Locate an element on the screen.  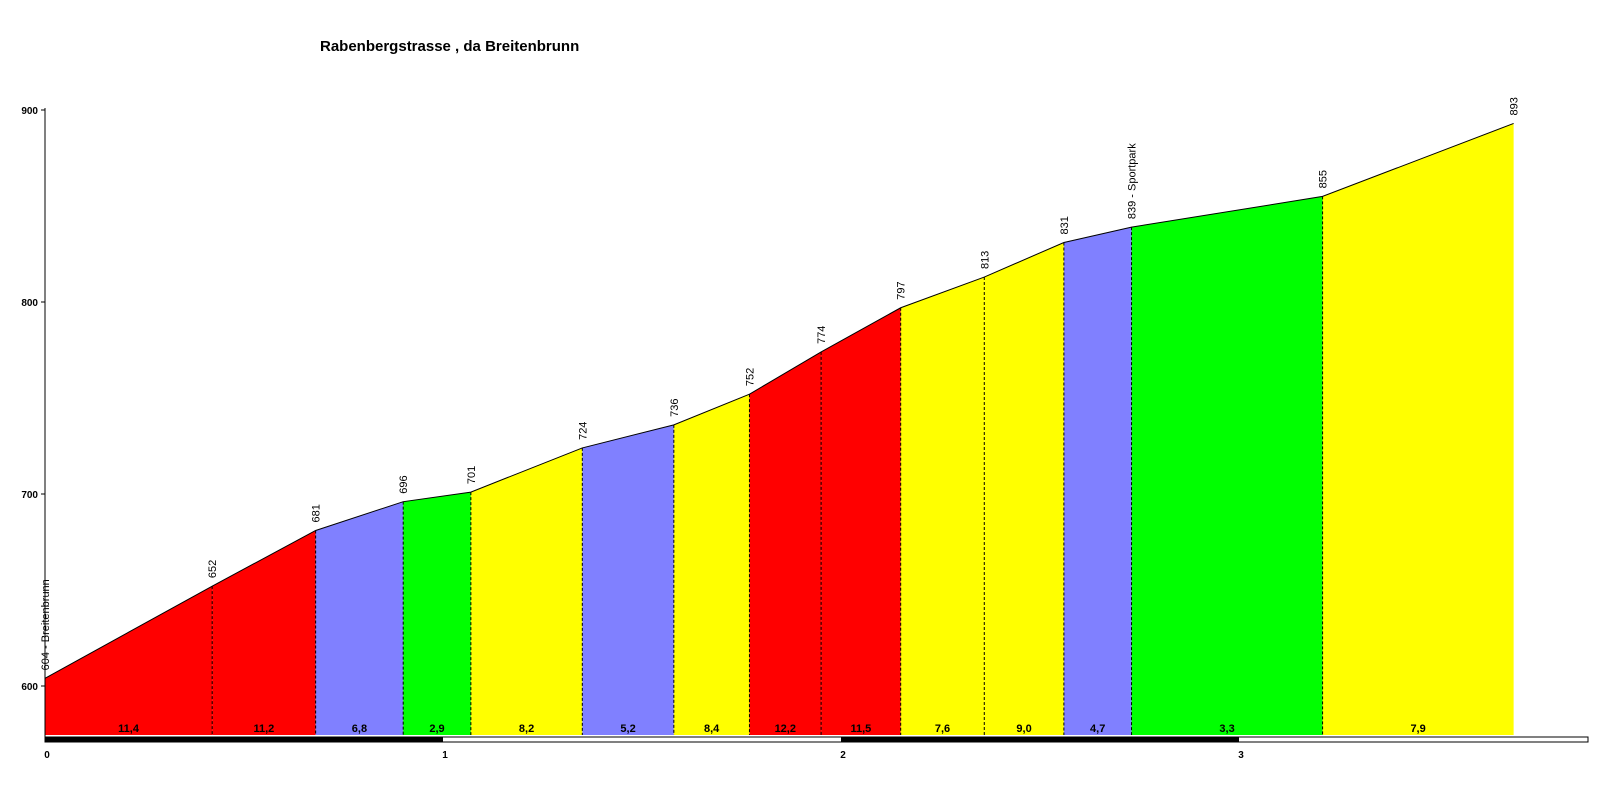
grade-label: 8,2 is located at coordinates (526, 729).